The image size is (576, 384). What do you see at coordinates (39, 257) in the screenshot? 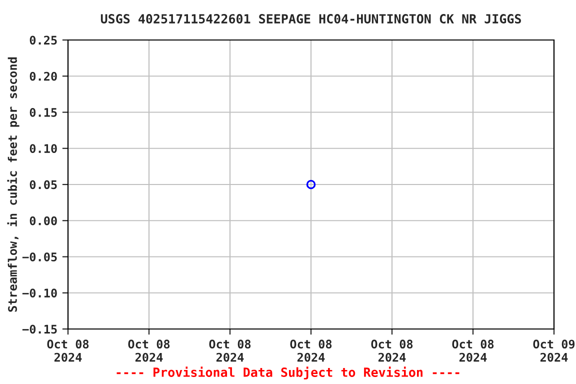
I see `y-tick-label: −0.05` at bounding box center [39, 257].